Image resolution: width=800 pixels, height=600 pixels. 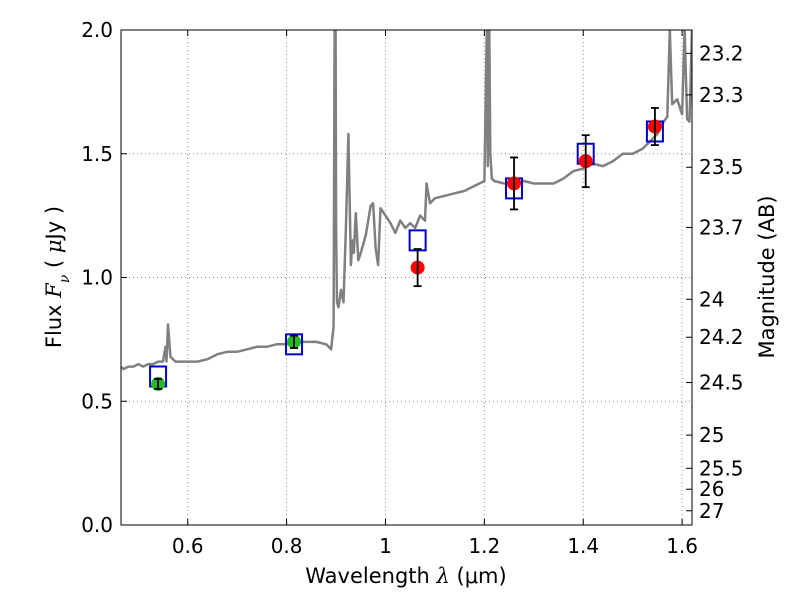 I want to click on y-tick-label: 0.5, so click(x=97, y=401).